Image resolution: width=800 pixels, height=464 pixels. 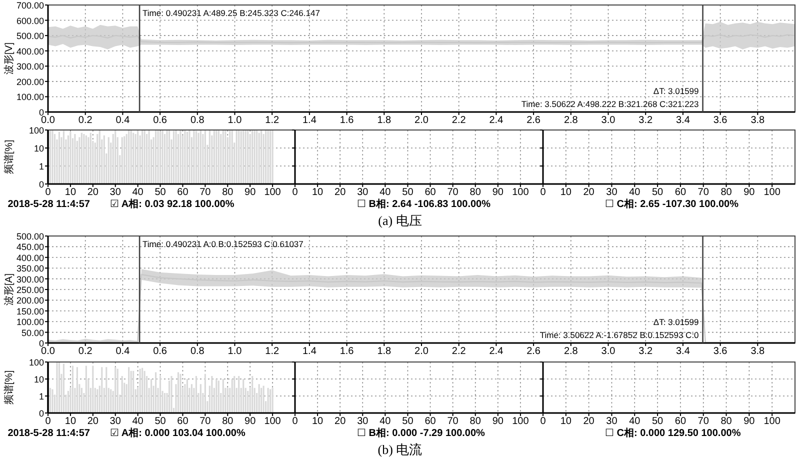 I want to click on y-tick-label: 450.00, so click(x=30, y=247).